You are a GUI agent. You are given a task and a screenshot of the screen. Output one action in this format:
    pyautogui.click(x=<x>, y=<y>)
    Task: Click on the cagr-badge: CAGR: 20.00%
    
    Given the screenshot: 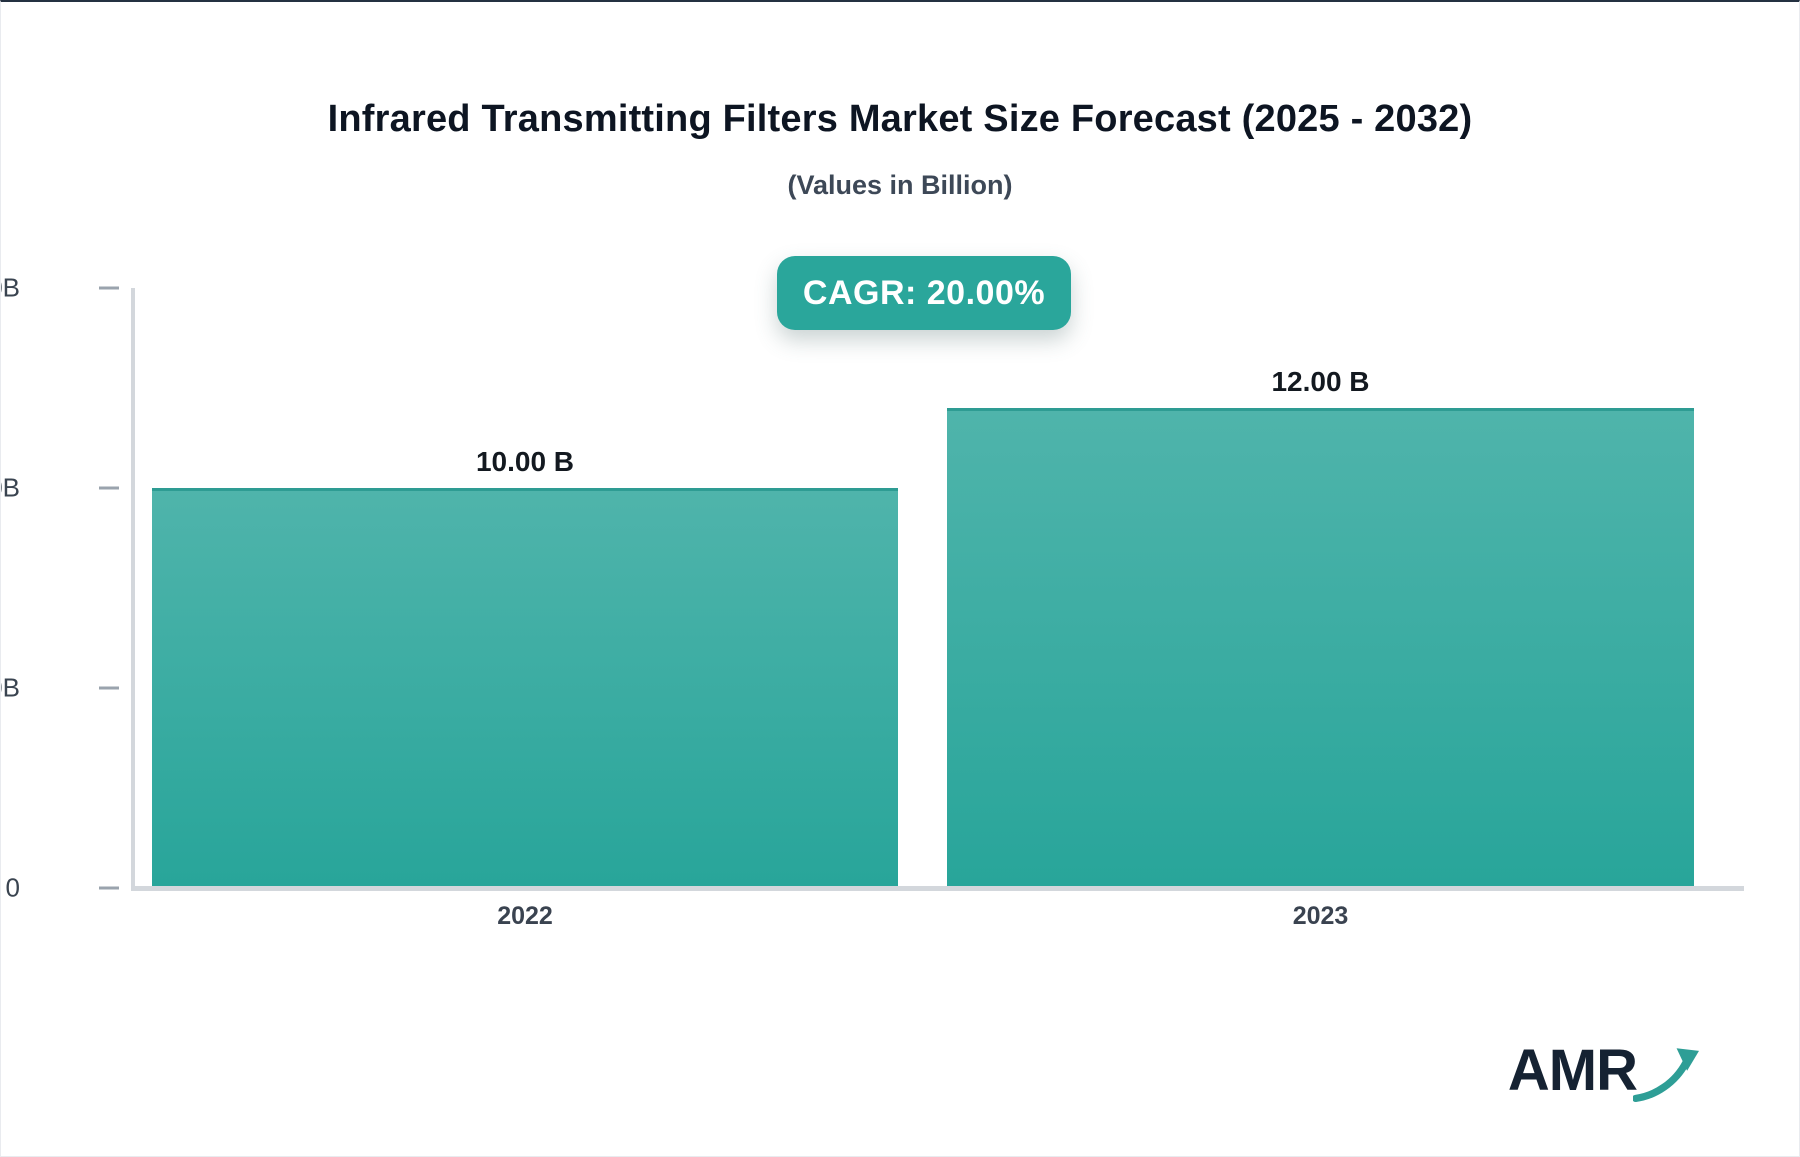 What is the action you would take?
    pyautogui.click(x=924, y=293)
    